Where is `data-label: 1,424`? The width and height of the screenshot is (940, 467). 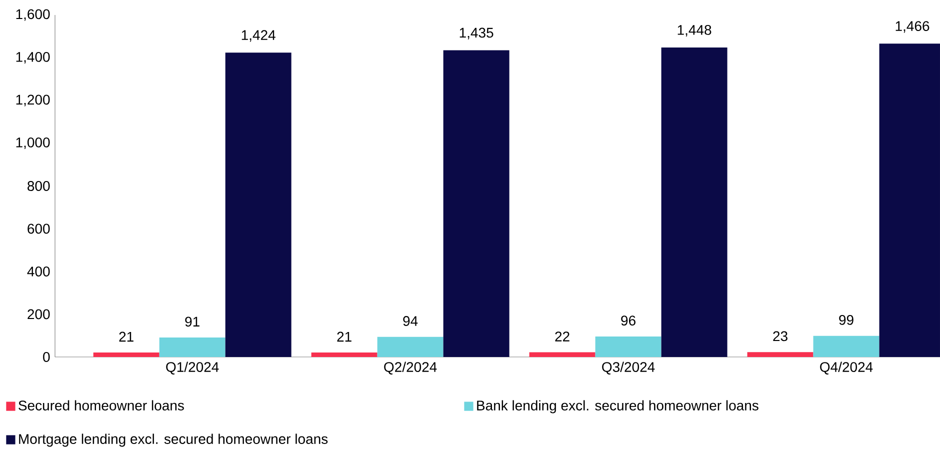
data-label: 1,424 is located at coordinates (259, 36).